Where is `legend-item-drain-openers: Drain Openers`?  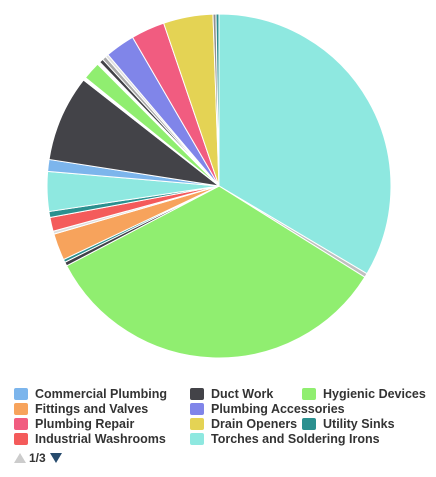 legend-item-drain-openers: Drain Openers is located at coordinates (246, 424).